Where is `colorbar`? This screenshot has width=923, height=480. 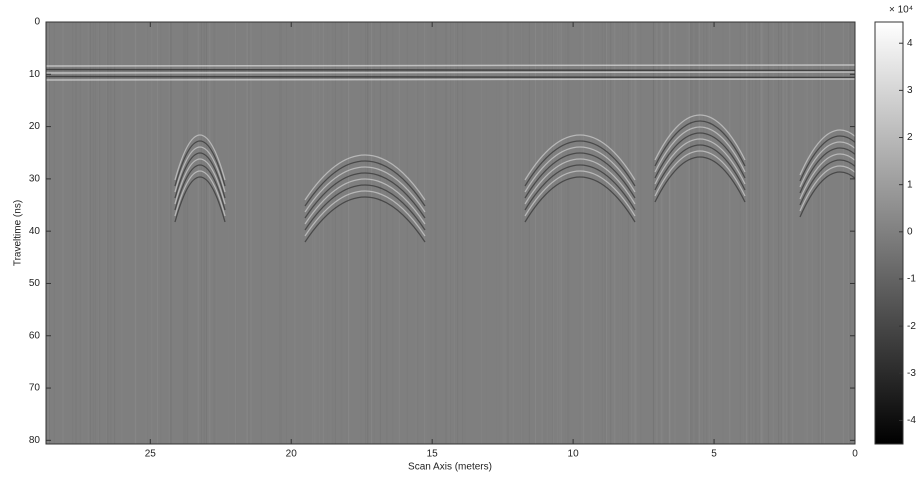 colorbar is located at coordinates (889, 233).